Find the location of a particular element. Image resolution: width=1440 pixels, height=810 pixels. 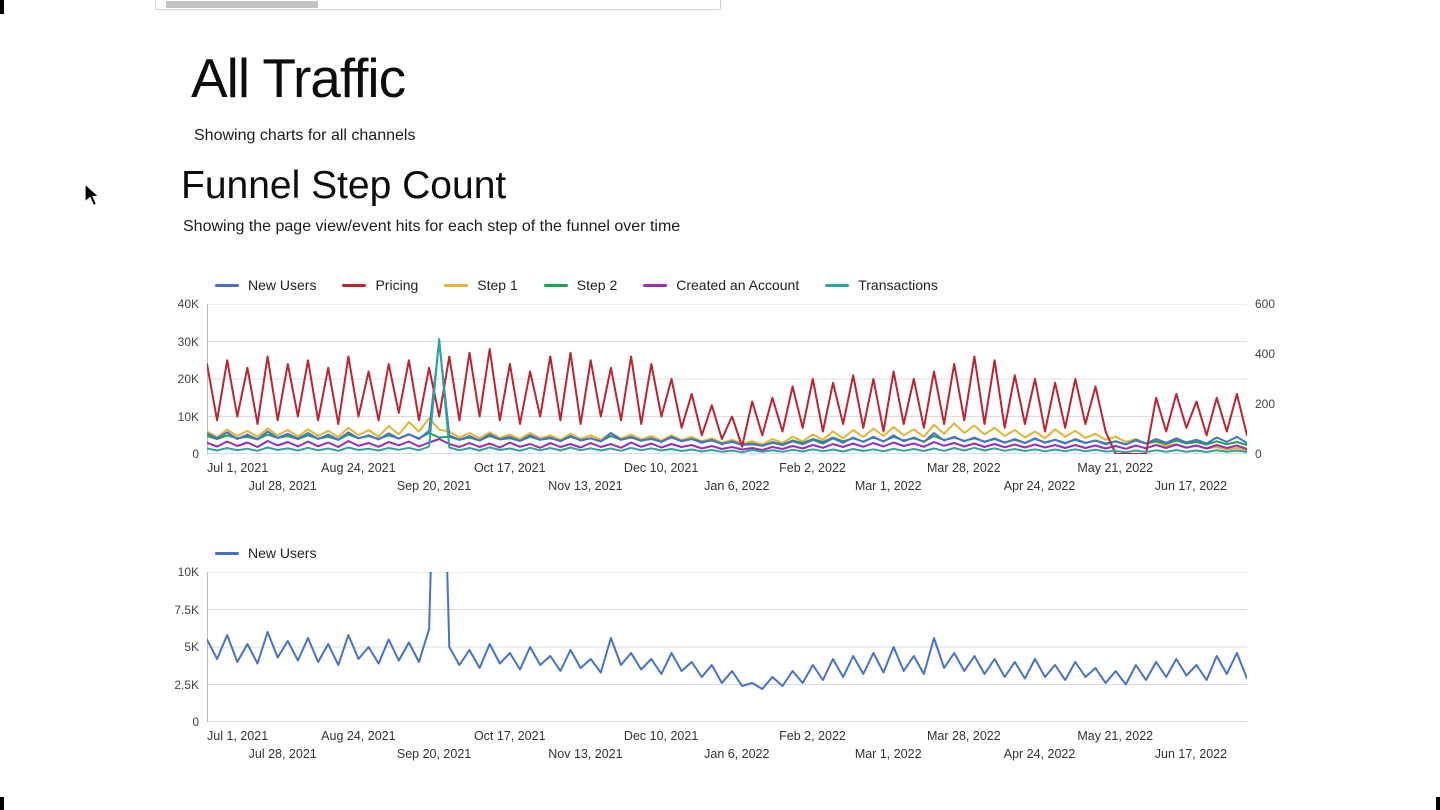

legend-label: Pricing is located at coordinates (397, 285).